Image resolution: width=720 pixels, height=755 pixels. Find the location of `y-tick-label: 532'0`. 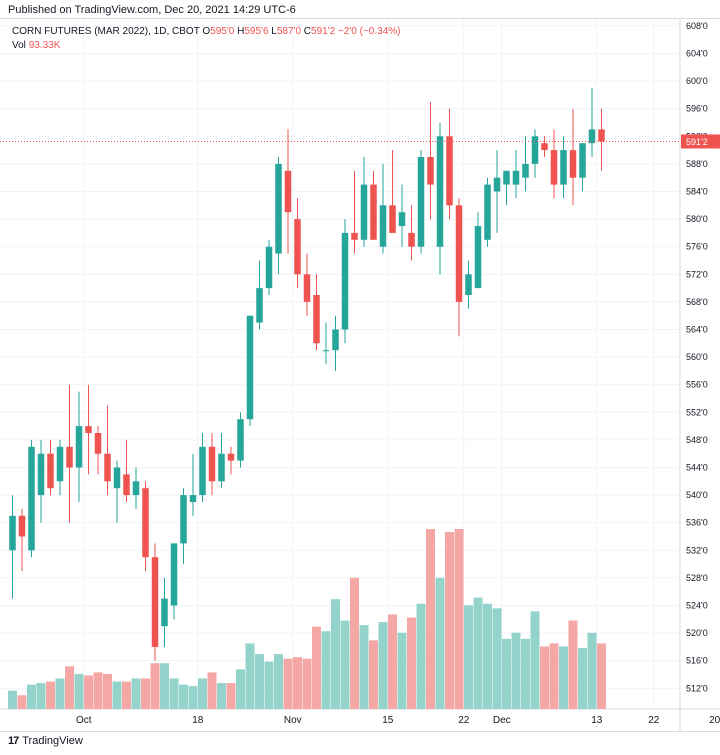

y-tick-label: 532'0 is located at coordinates (697, 550).